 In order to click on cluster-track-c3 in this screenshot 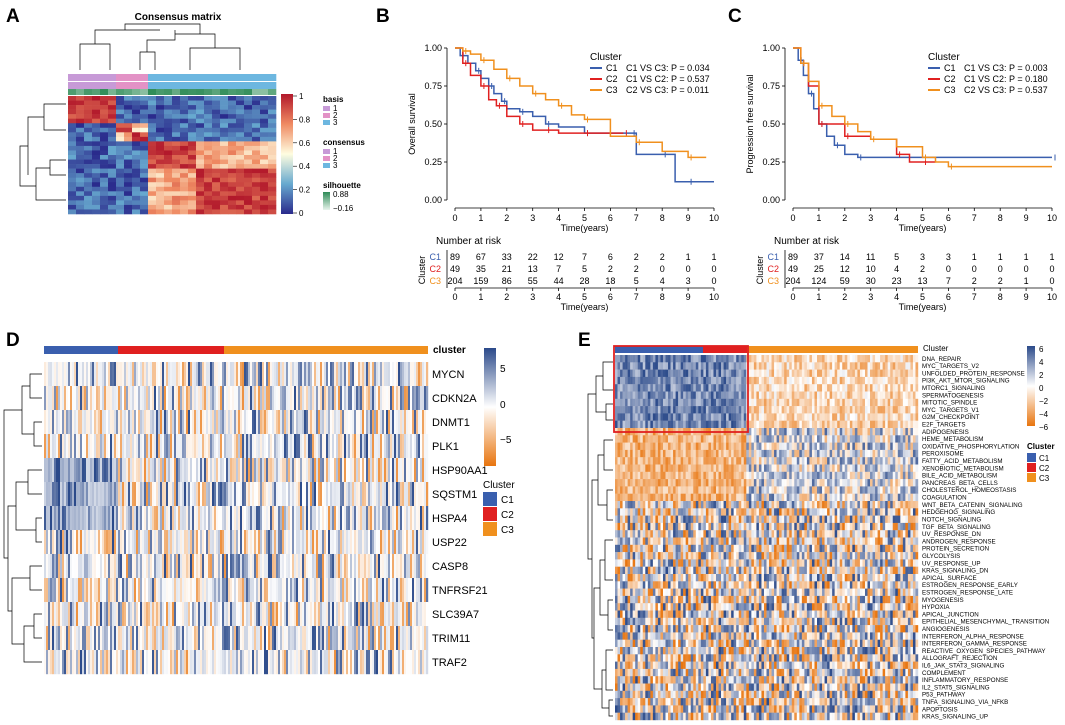, I will do `click(326, 350)`.